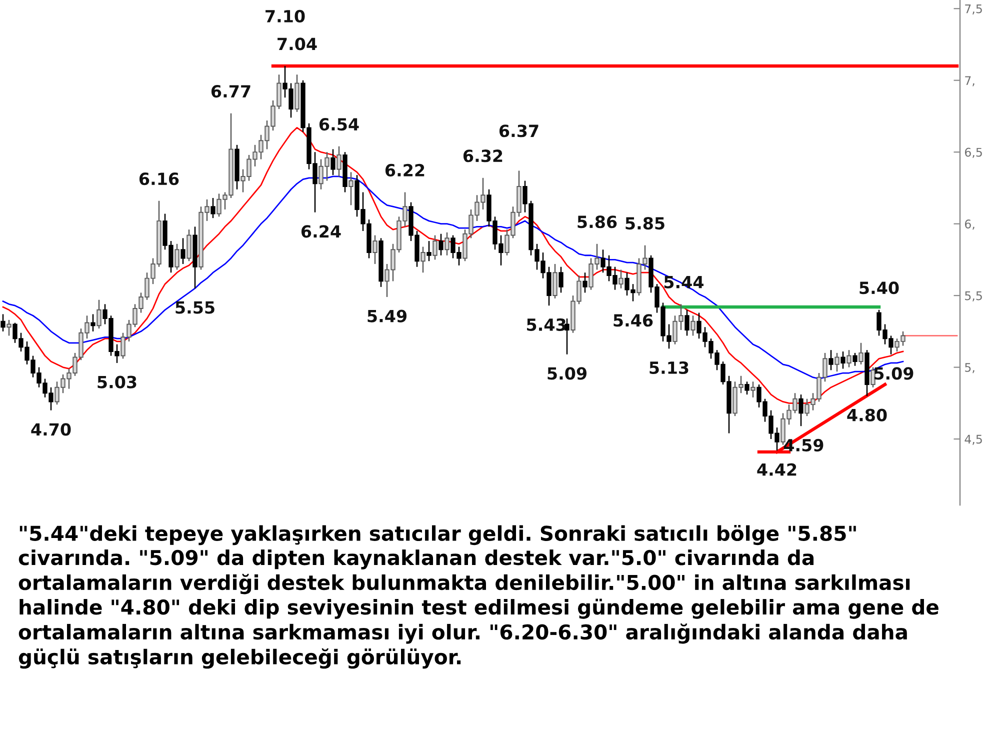 This screenshot has width=1000, height=729. Describe the element at coordinates (404, 170) in the screenshot. I see `annotation: 6.22` at that location.